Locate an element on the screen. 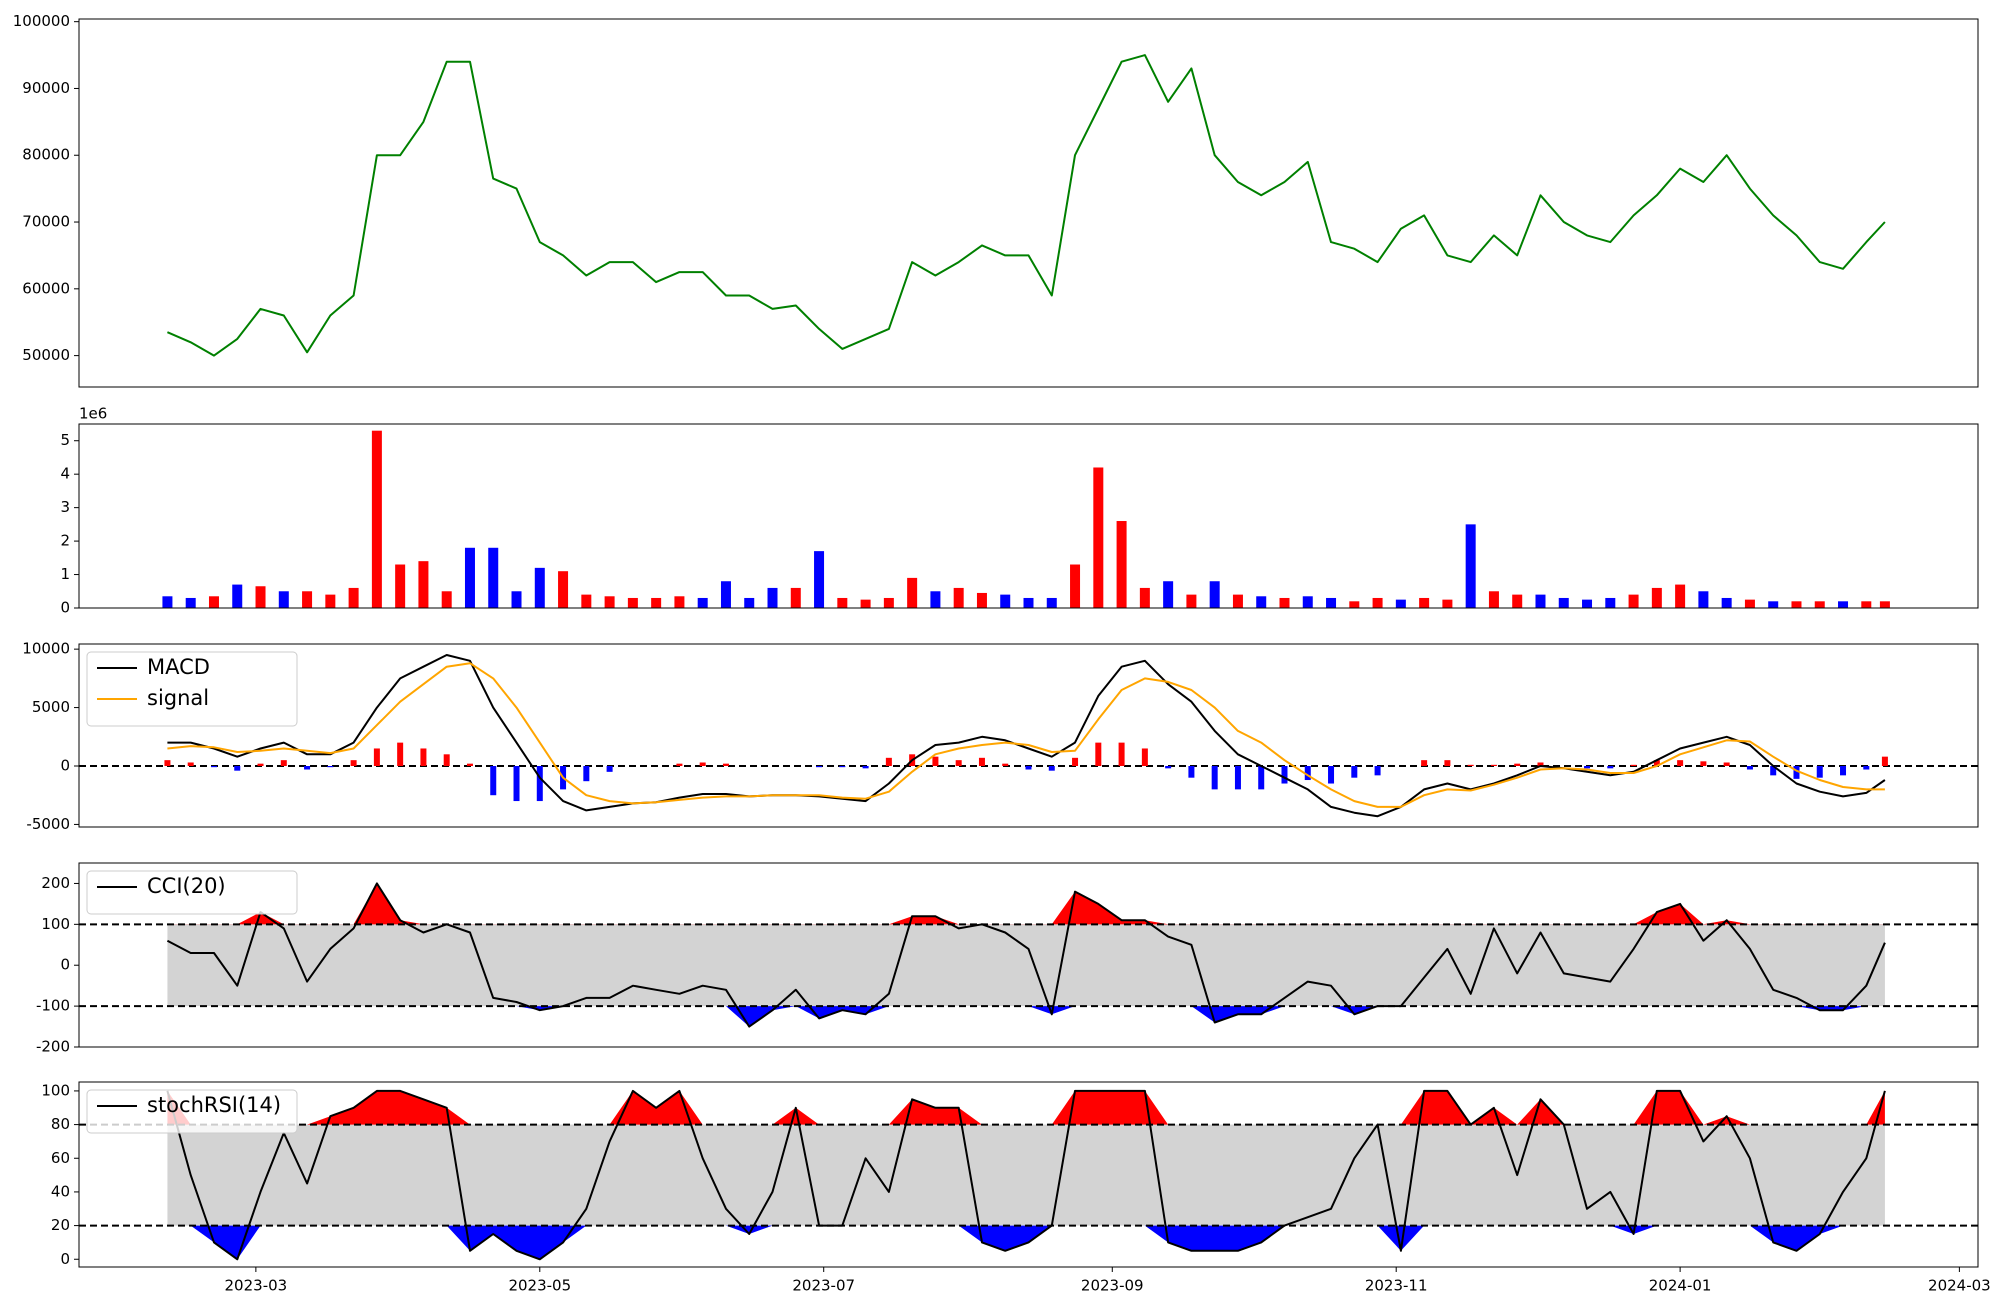  x-tick-label: 2024-03 is located at coordinates (1959, 1286).